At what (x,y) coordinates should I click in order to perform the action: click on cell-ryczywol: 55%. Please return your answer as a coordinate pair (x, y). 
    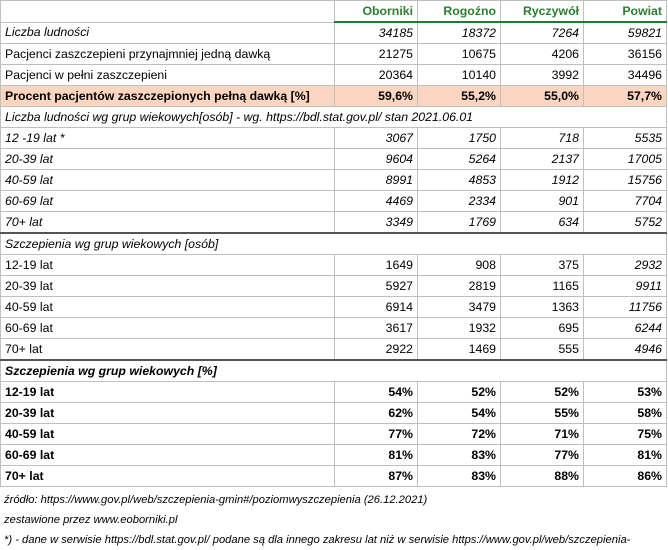
    Looking at the image, I should click on (542, 413).